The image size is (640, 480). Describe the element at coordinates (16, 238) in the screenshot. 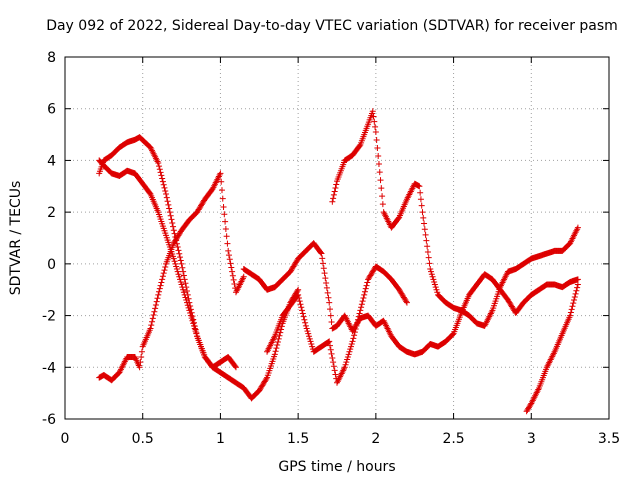

I see `y-axis-label: SDTVAR / TECUs` at that location.